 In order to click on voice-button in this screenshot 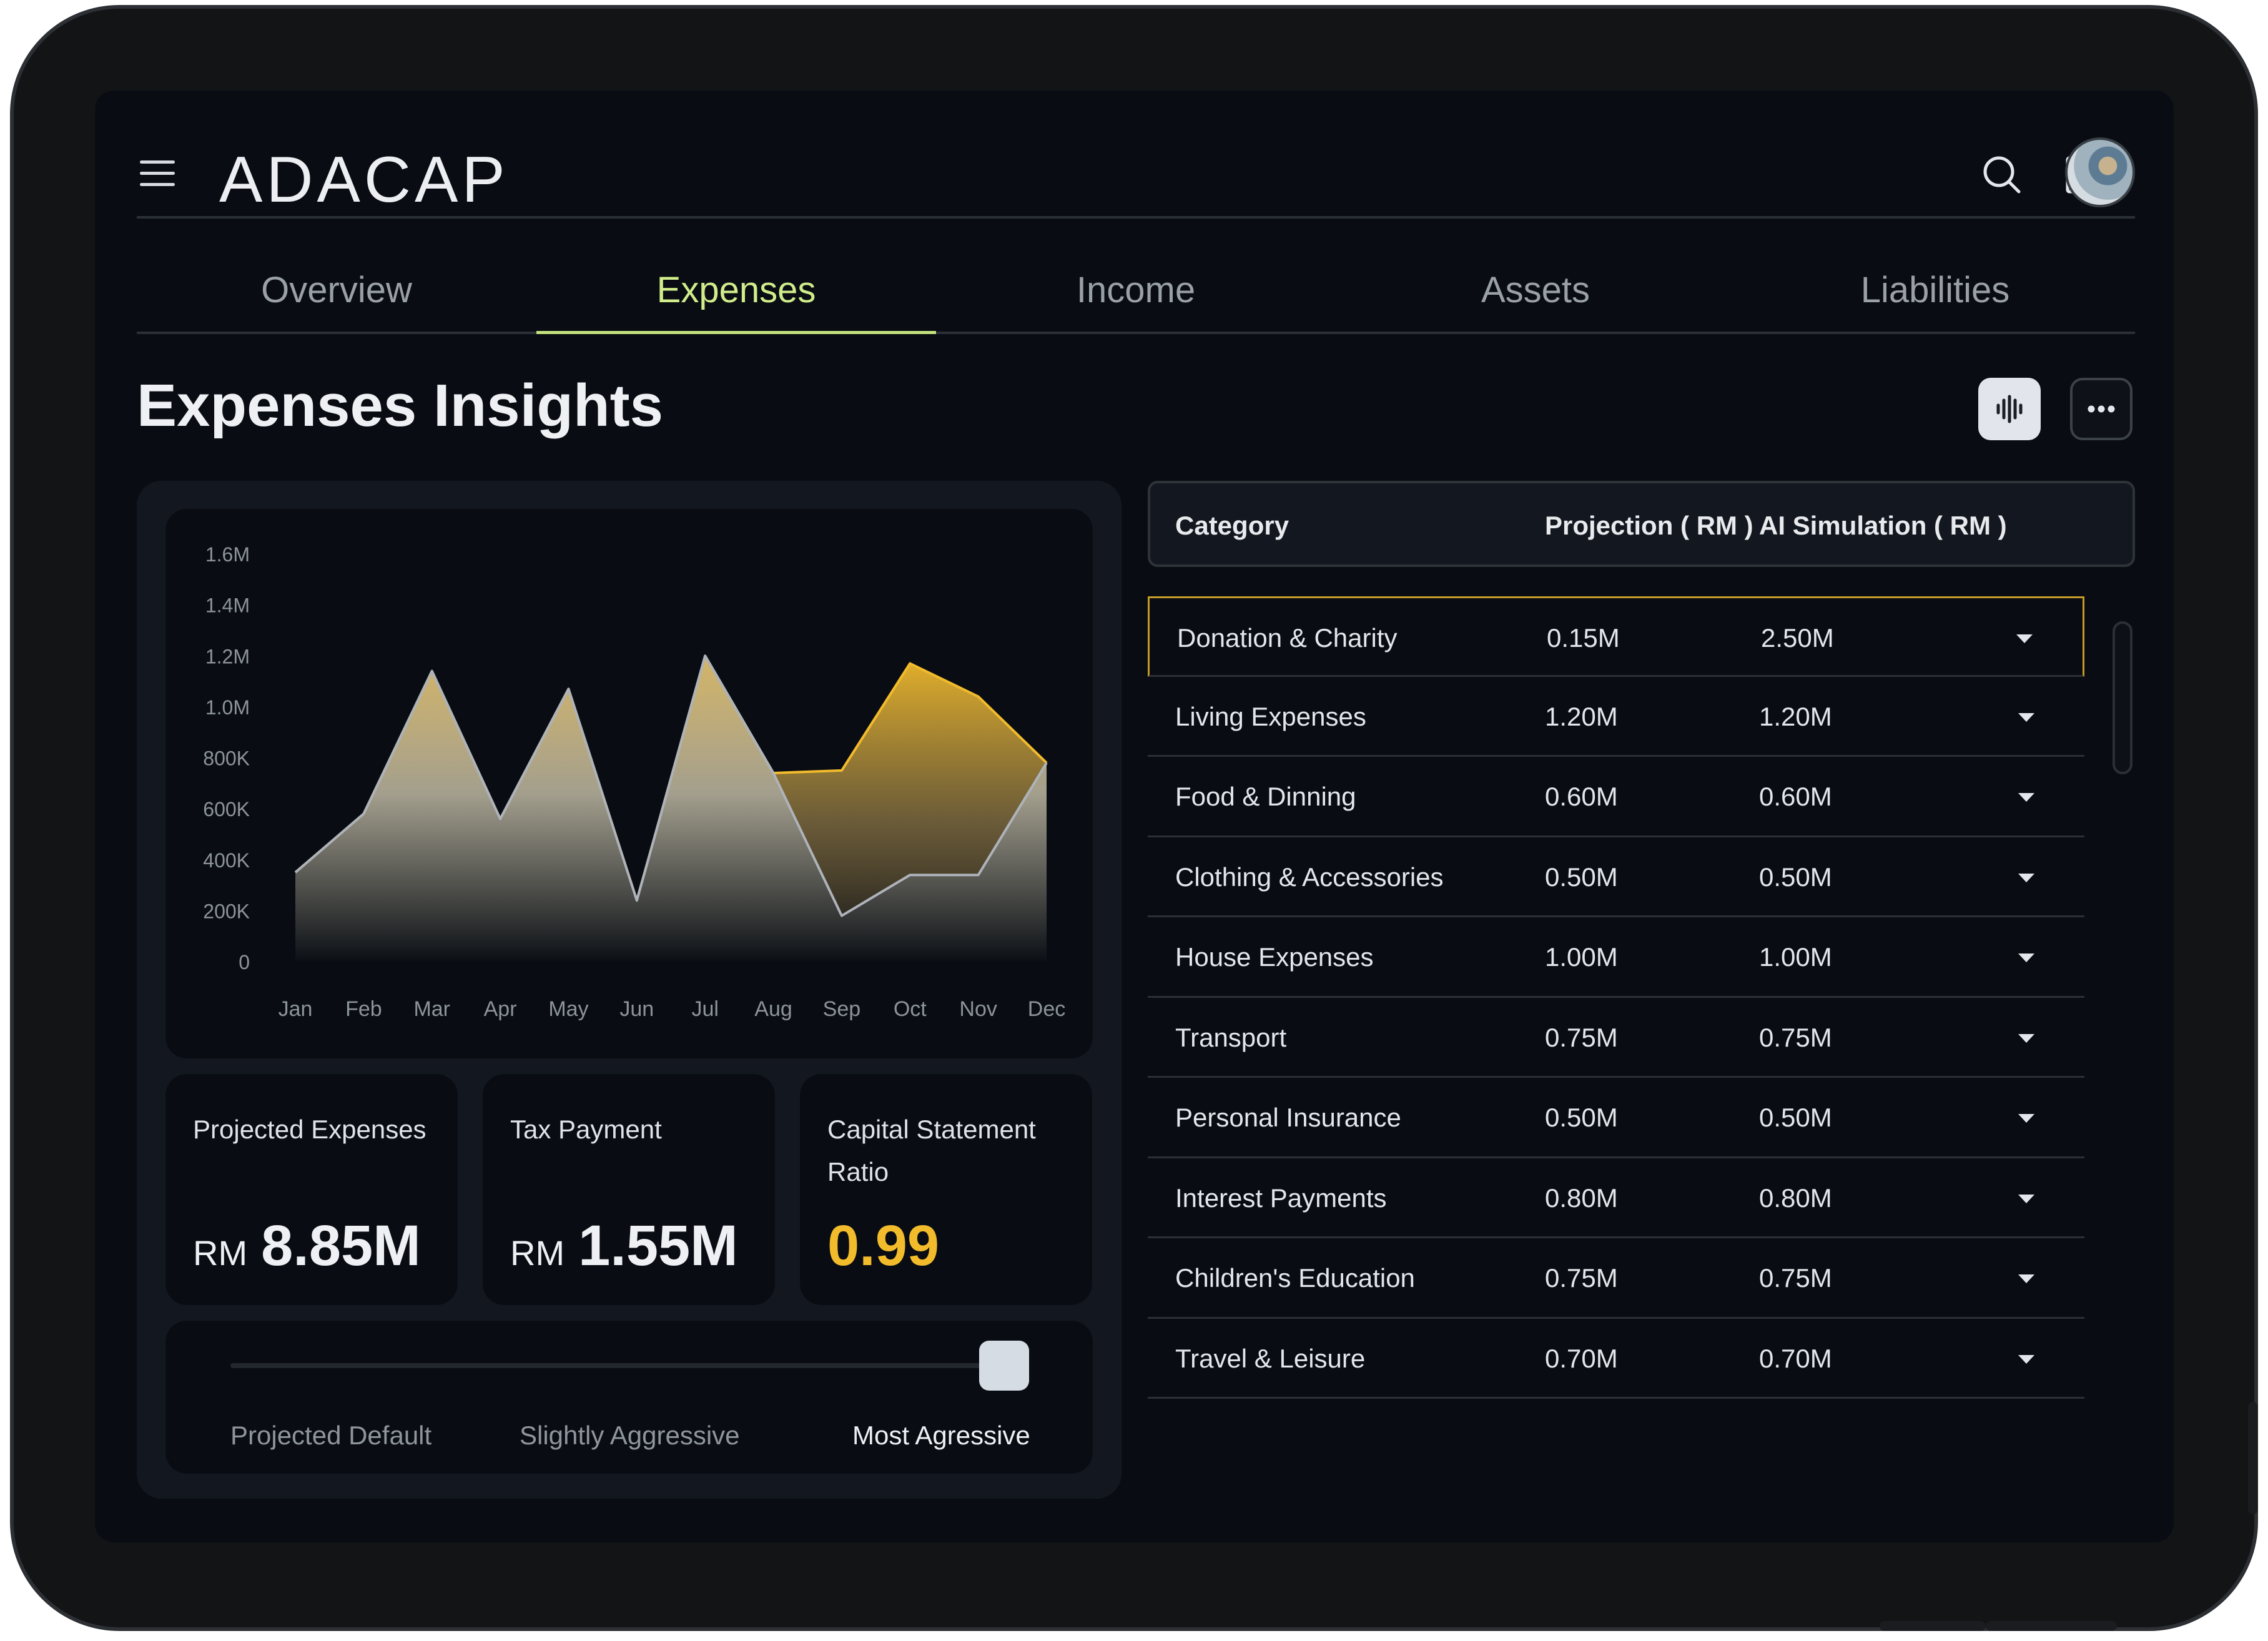, I will do `click(2009, 409)`.